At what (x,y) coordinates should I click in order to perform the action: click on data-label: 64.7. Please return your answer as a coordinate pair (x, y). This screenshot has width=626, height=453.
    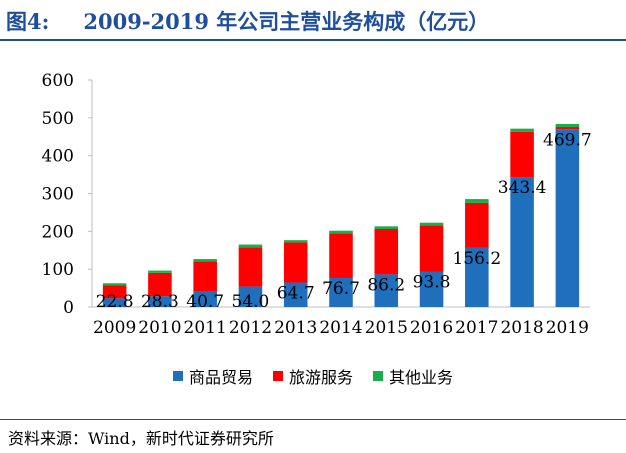
    Looking at the image, I should click on (296, 294).